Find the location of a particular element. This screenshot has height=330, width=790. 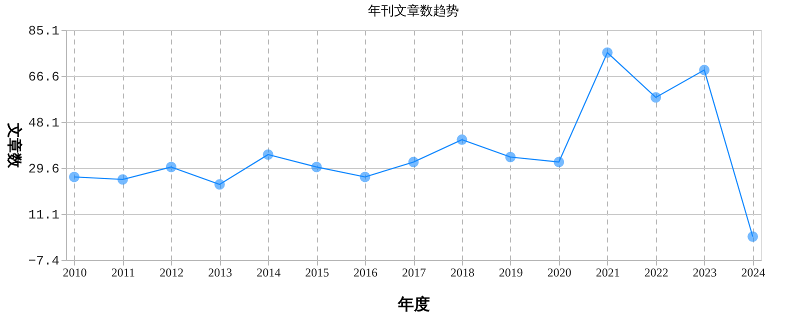

x-tick-label: 2012 is located at coordinates (172, 273).